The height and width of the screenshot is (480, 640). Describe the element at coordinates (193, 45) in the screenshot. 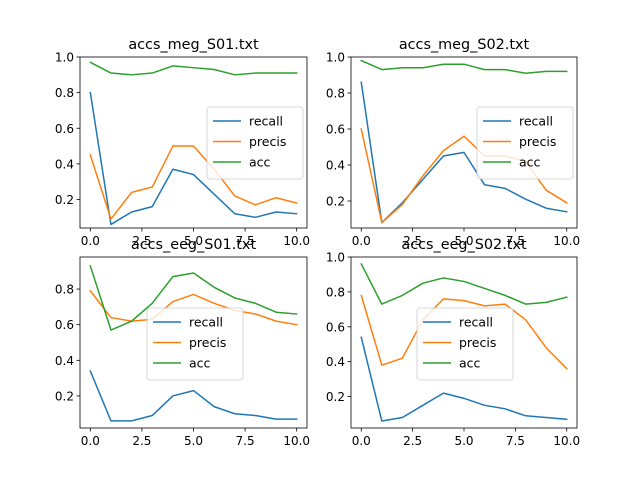

I see `chart-title: accs_meg_S01.txt` at that location.